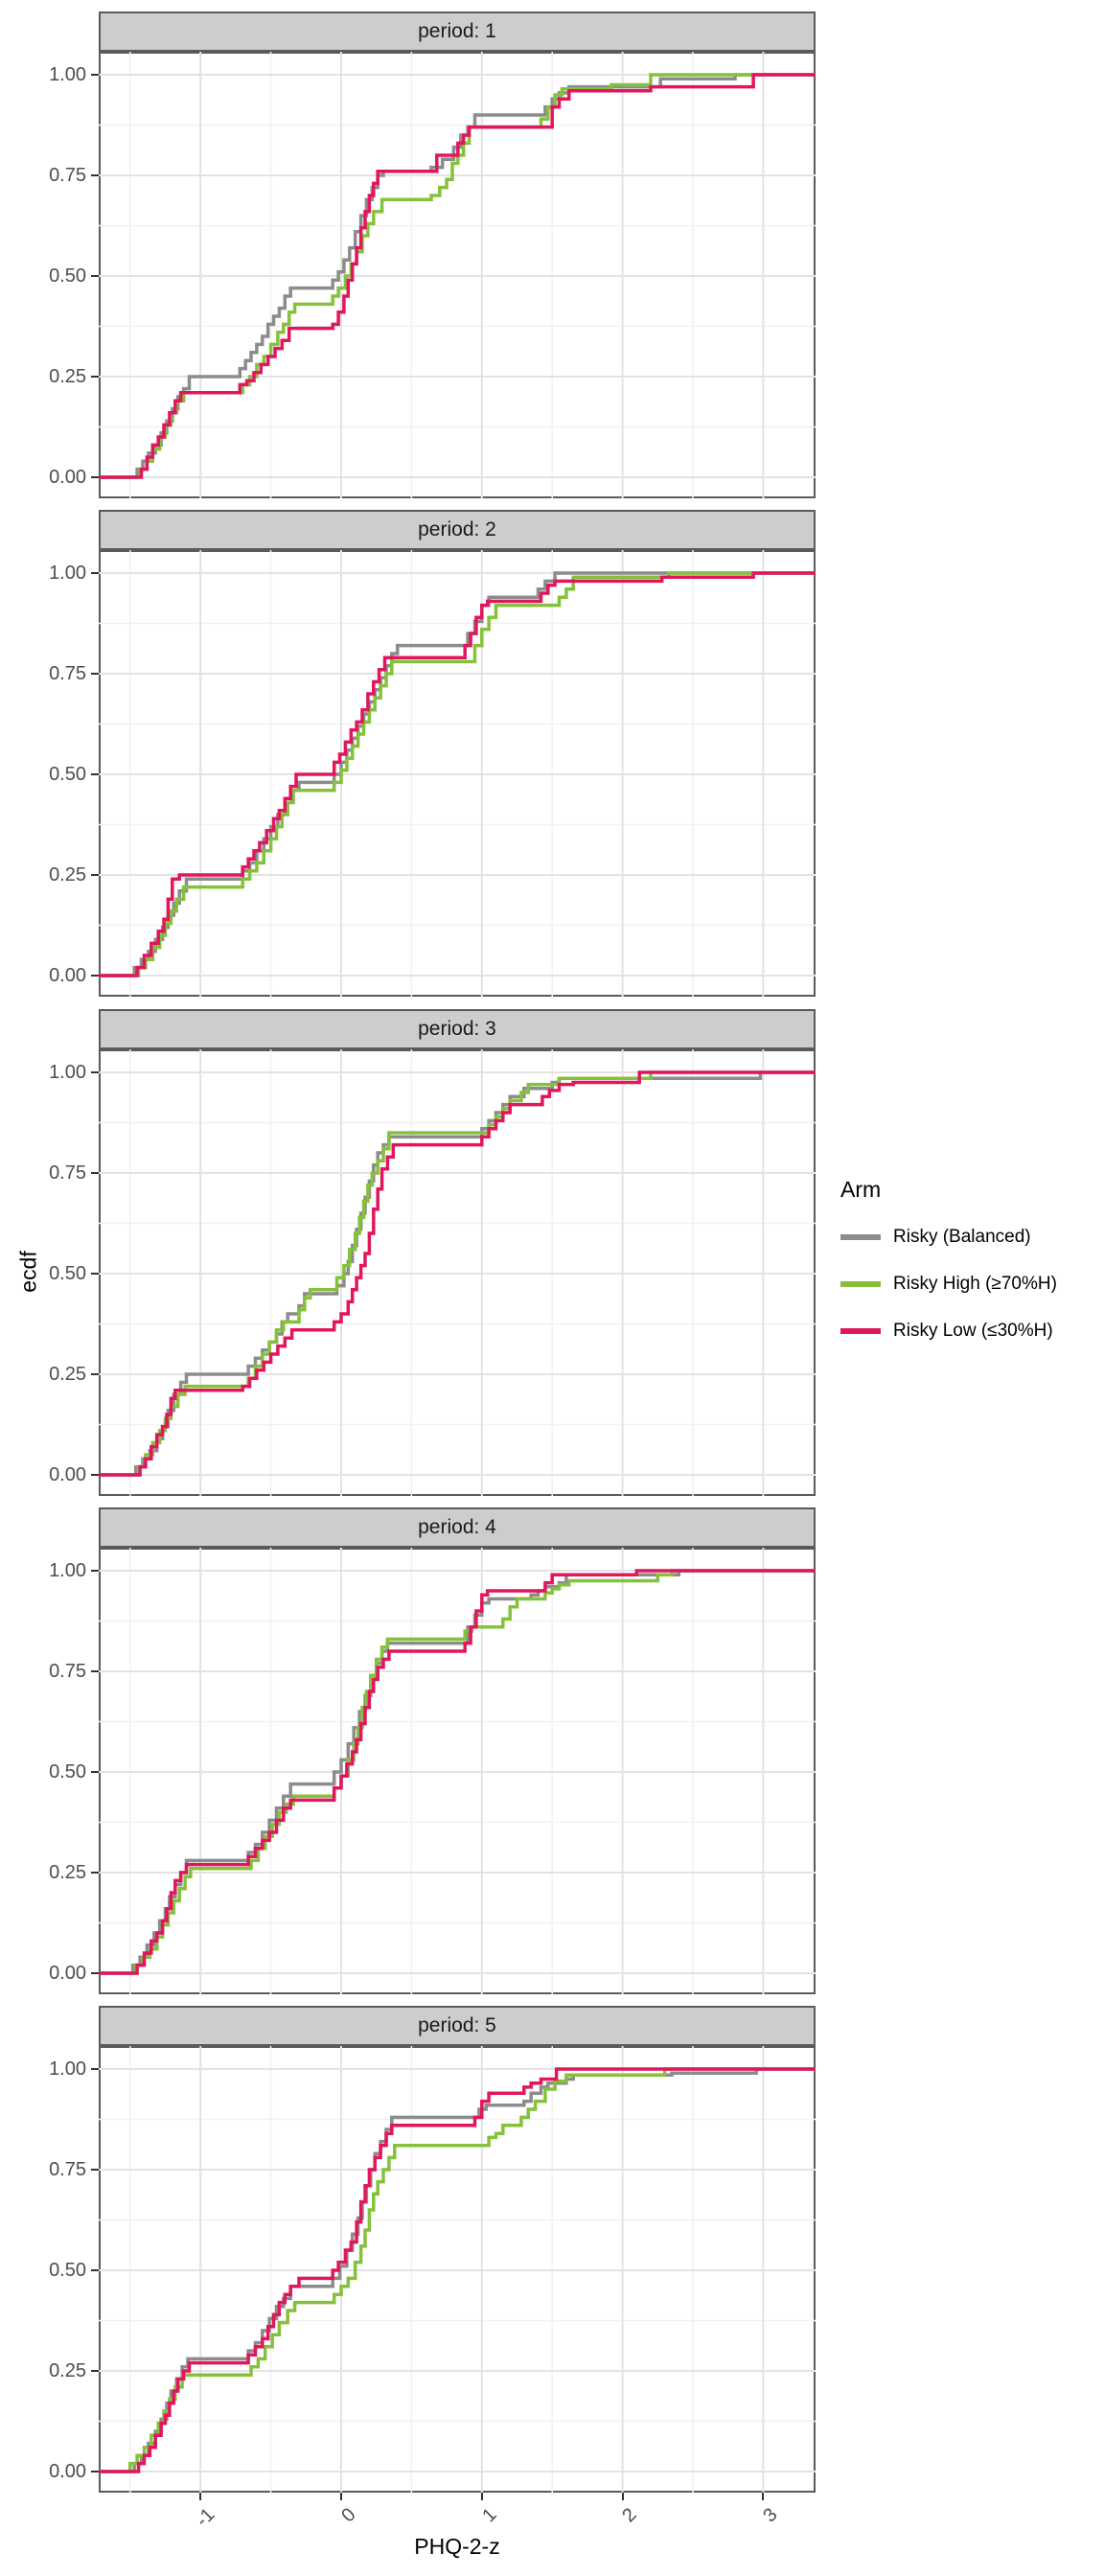 Image resolution: width=1104 pixels, height=2576 pixels. Describe the element at coordinates (975, 1284) in the screenshot. I see `legend-label: Risky High (≥70%H)` at that location.